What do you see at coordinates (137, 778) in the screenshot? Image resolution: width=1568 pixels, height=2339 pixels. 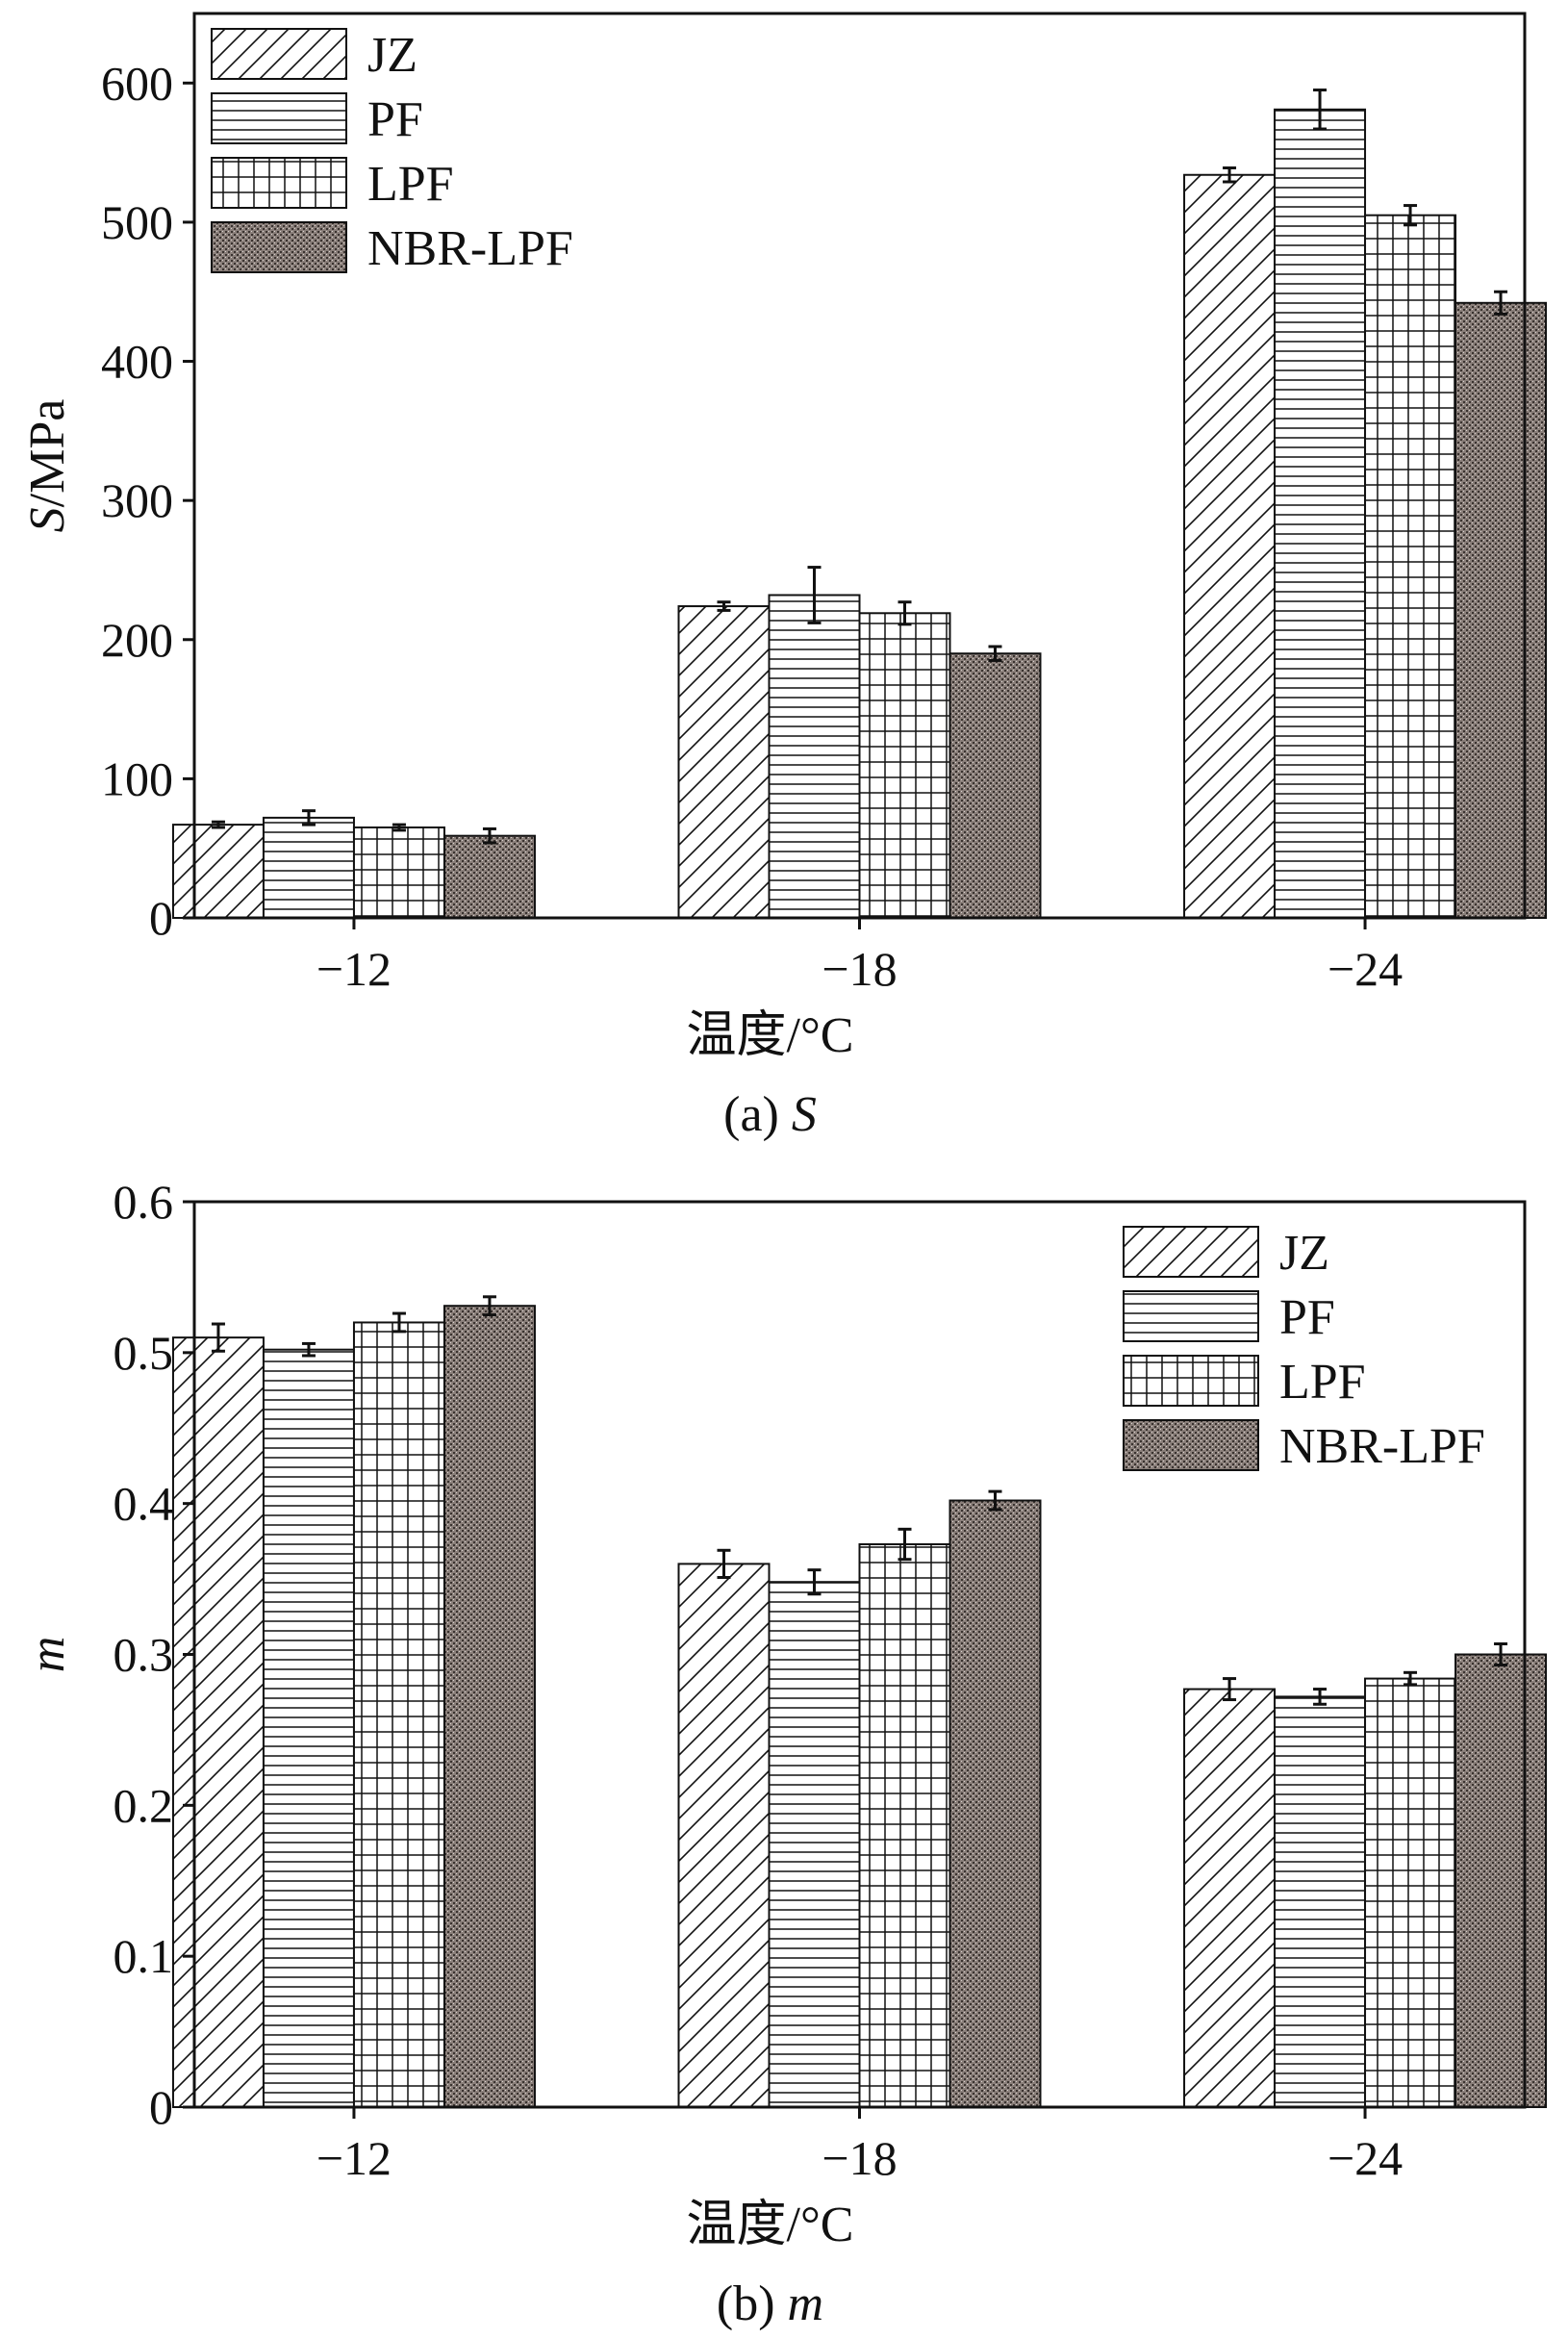 I see `y-tick-label: 100` at bounding box center [137, 778].